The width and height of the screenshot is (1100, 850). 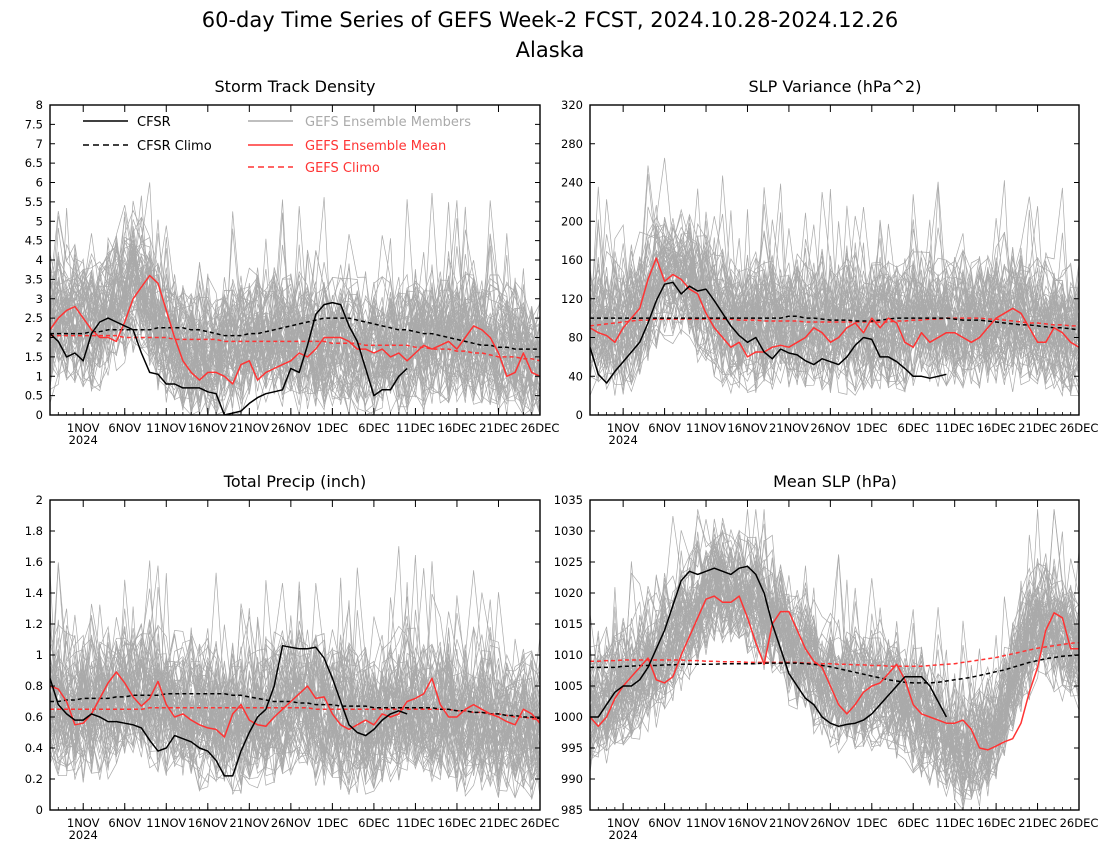 I want to click on x-tick-label: 21NOV, so click(x=249, y=428).